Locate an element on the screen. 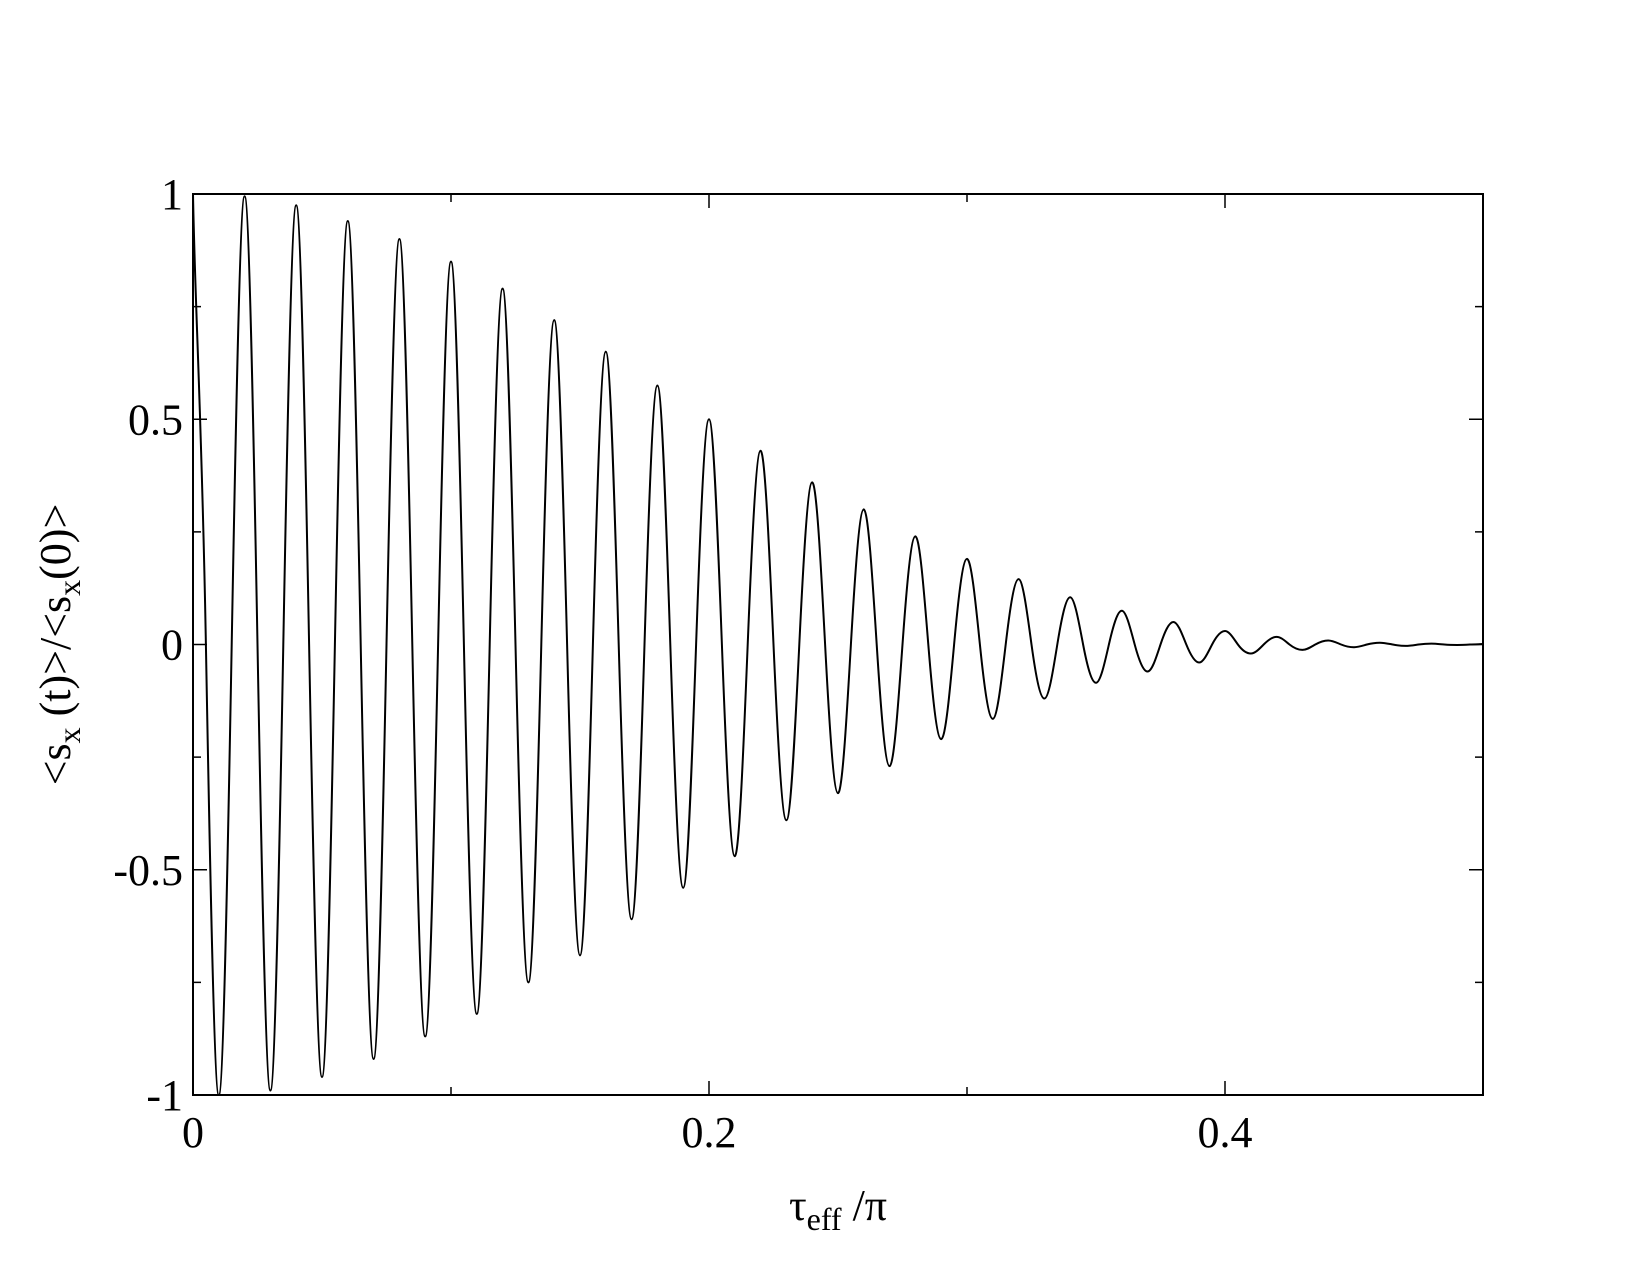 This screenshot has width=1651, height=1275. x-axis-label-part: τ is located at coordinates (798, 1205).